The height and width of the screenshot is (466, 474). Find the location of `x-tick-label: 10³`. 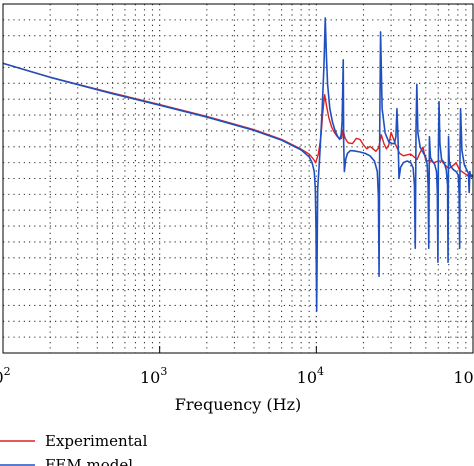

x-tick-label: 10³ is located at coordinates (153, 376).